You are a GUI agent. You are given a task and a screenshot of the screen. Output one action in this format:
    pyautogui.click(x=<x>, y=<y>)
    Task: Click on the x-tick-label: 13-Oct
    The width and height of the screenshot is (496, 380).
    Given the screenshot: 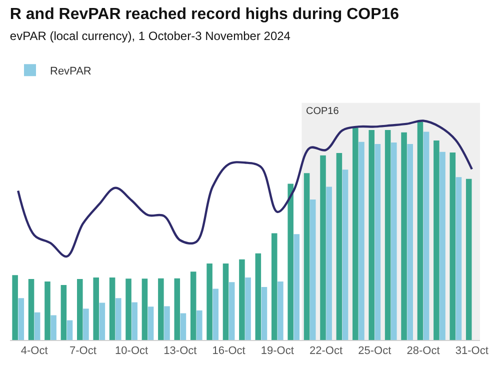 What is the action you would take?
    pyautogui.click(x=180, y=351)
    